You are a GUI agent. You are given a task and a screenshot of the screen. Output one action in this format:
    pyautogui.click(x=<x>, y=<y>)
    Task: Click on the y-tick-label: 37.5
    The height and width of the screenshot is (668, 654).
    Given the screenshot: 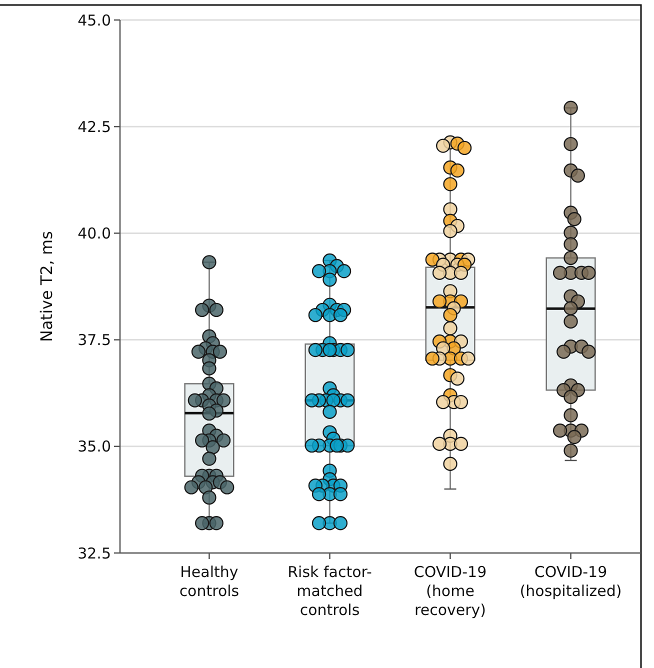 What is the action you would take?
    pyautogui.click(x=94, y=340)
    